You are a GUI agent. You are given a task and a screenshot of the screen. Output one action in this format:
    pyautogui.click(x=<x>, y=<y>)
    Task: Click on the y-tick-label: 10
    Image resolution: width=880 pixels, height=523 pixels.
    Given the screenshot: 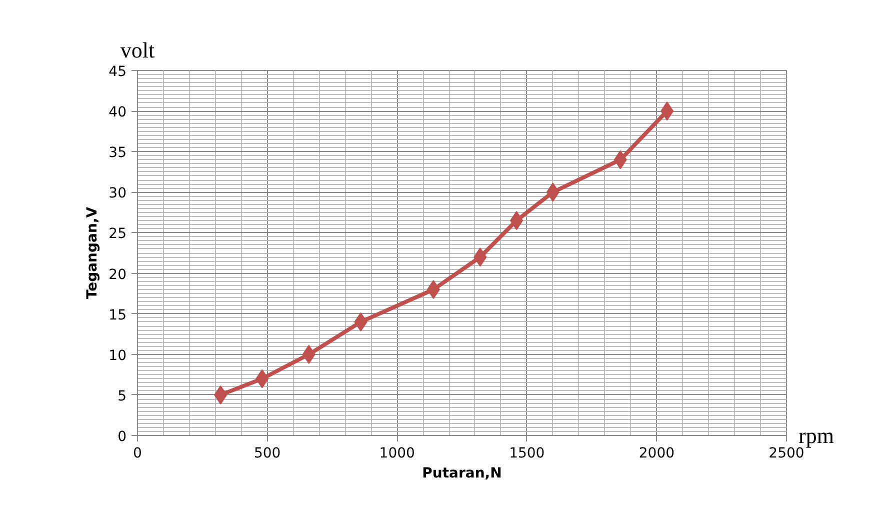 What is the action you would take?
    pyautogui.click(x=117, y=356)
    